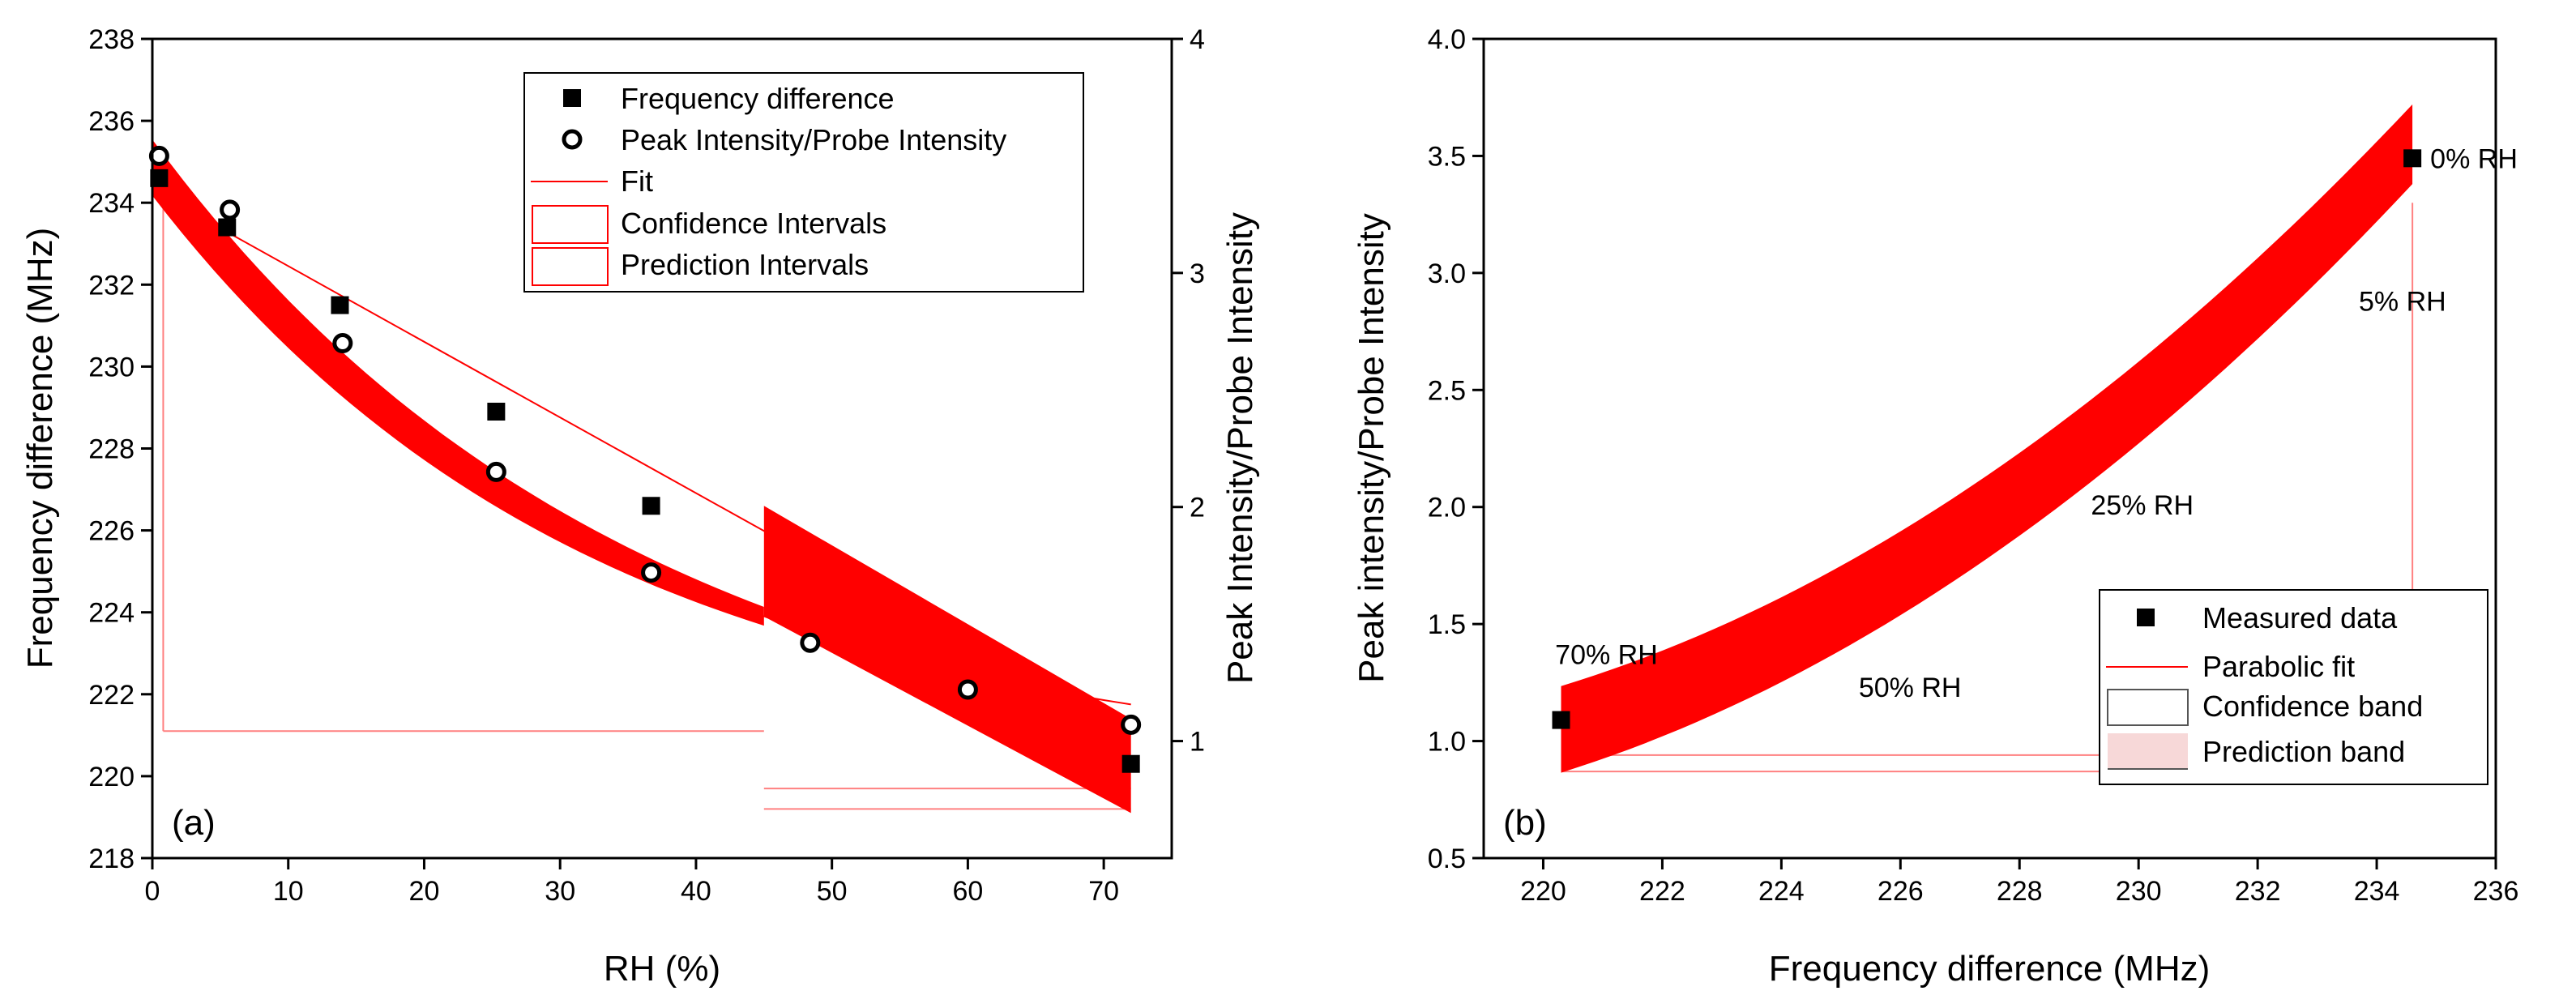  I want to click on chart-a-legend-label-4: Confidence Intervals, so click(753, 223).